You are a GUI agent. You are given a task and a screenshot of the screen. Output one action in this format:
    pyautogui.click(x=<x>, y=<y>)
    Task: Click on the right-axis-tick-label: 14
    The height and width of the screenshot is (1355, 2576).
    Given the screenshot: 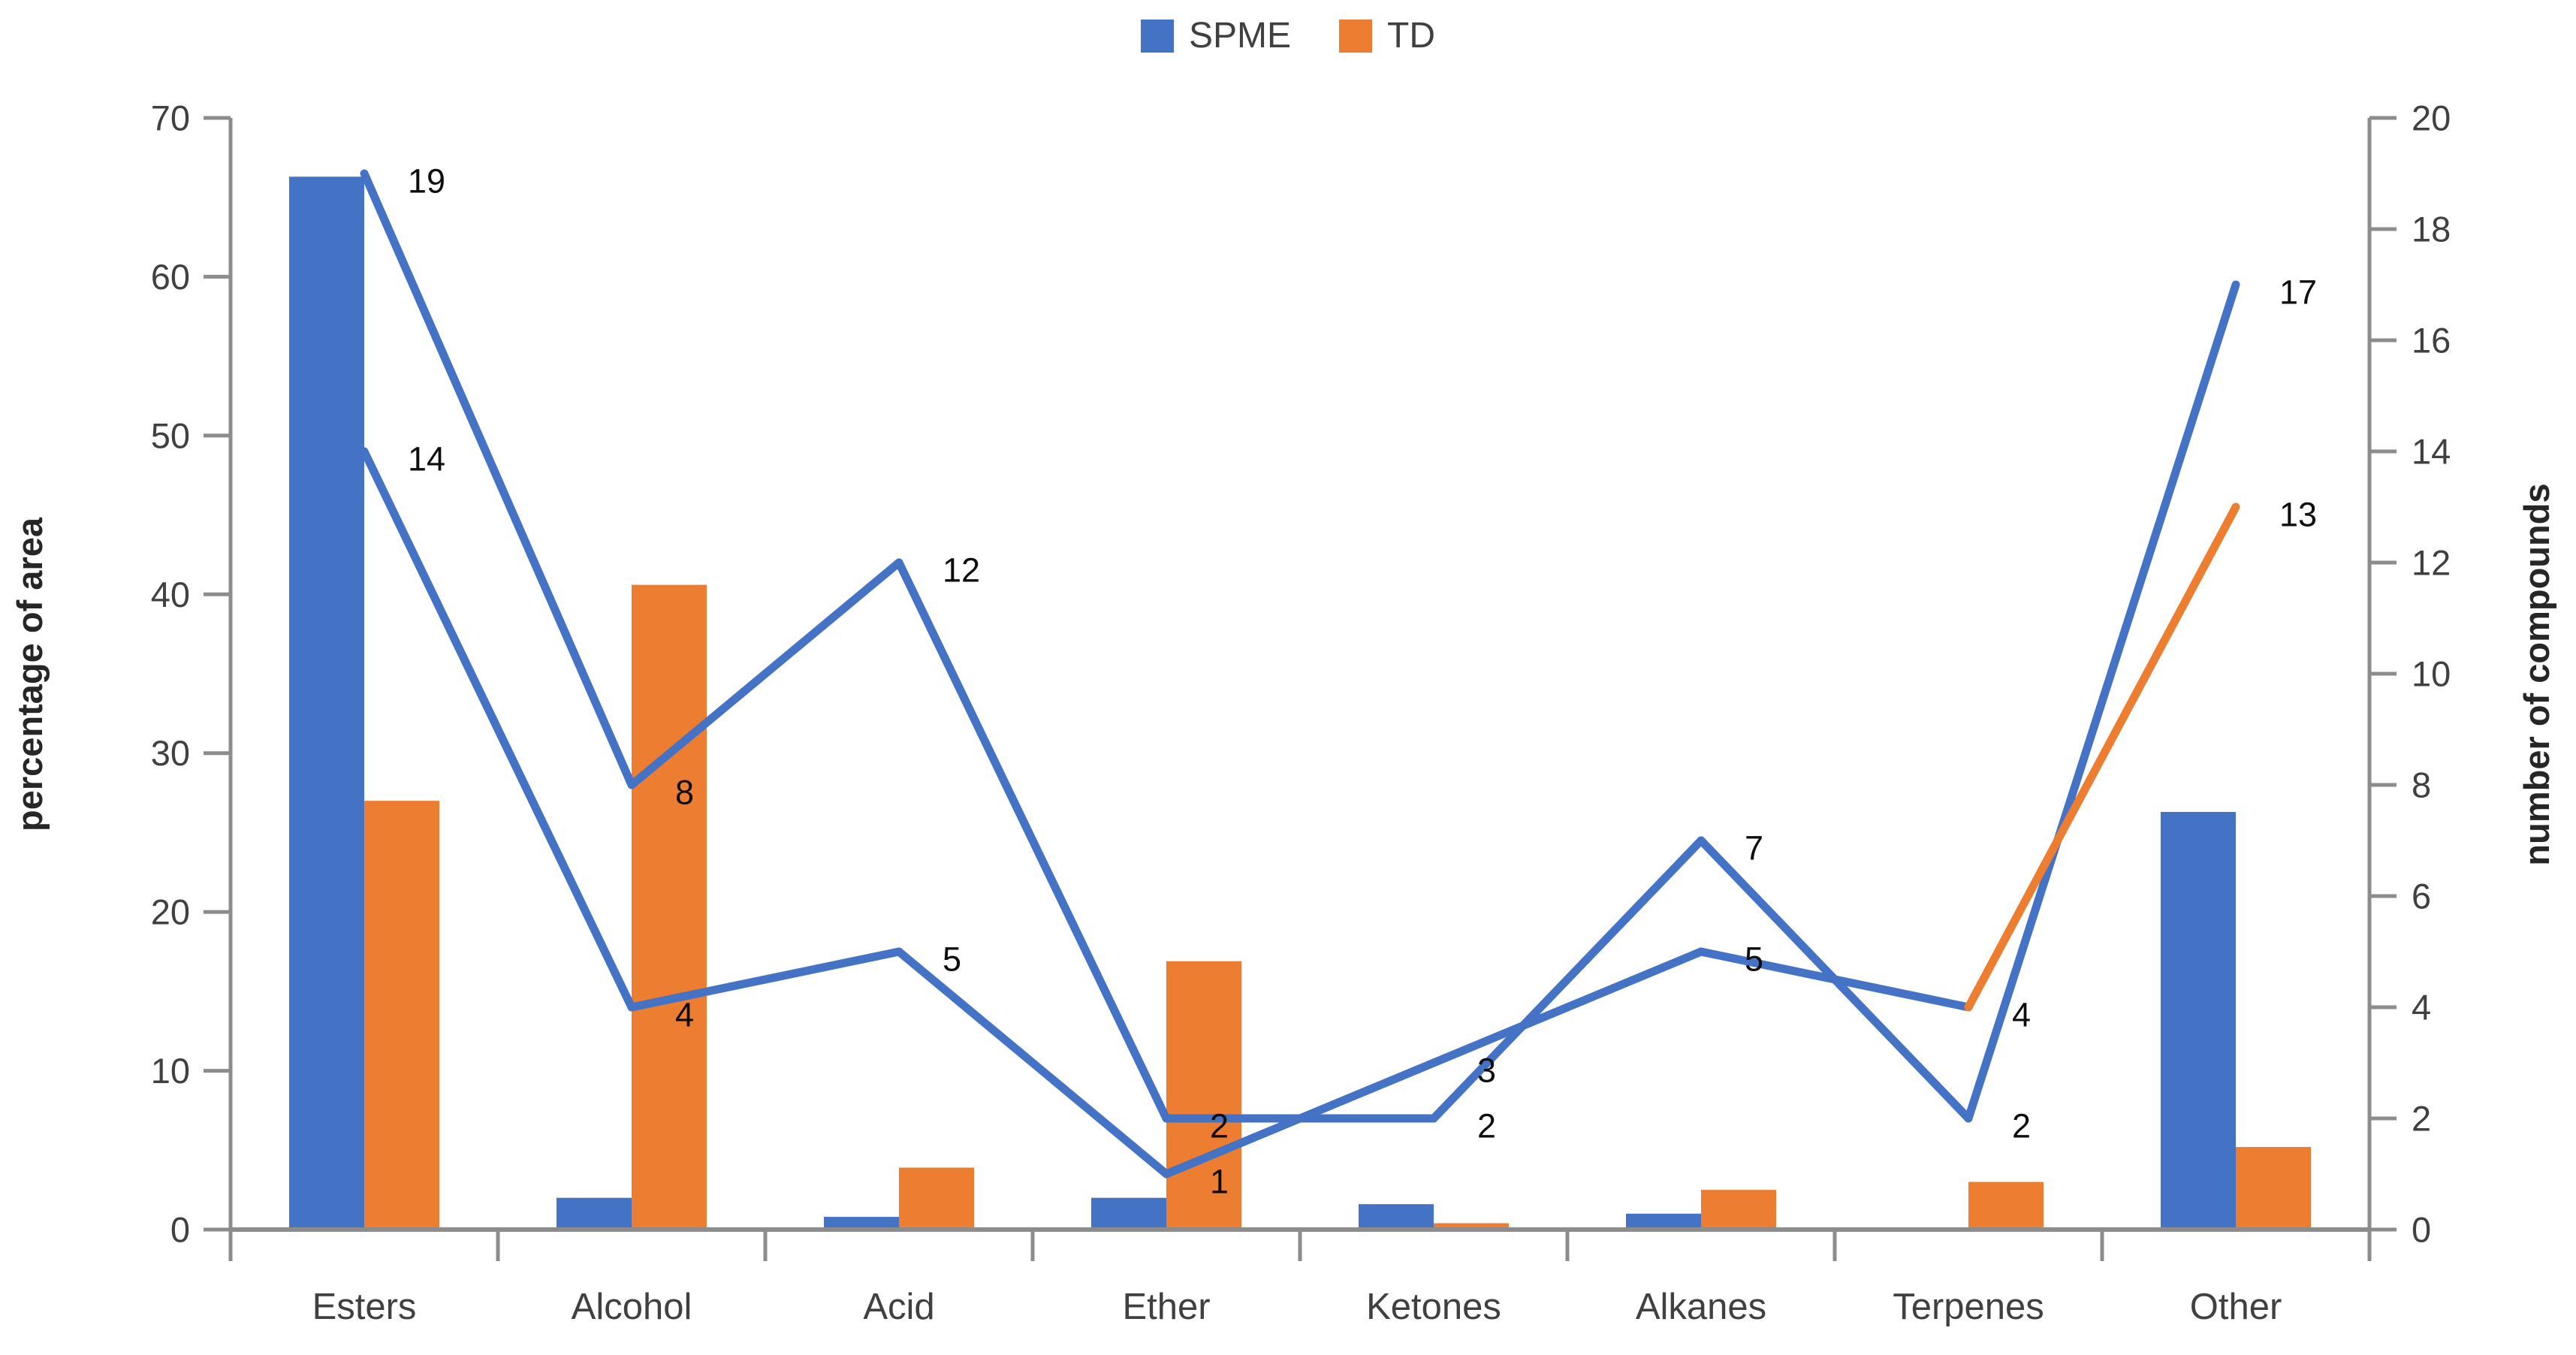 What is the action you would take?
    pyautogui.click(x=2432, y=452)
    